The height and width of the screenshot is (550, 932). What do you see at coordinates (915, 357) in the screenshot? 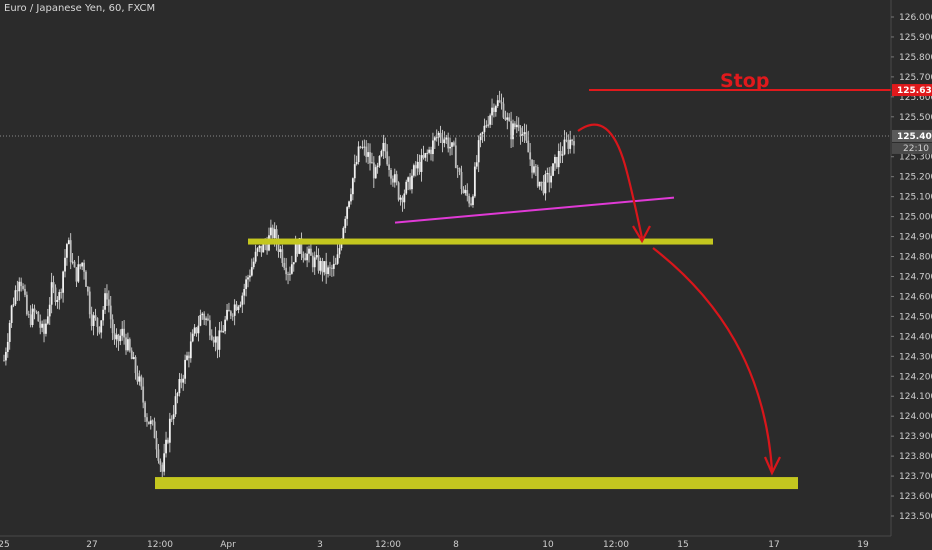
I see `price-tick-label: 124.300` at bounding box center [915, 357].